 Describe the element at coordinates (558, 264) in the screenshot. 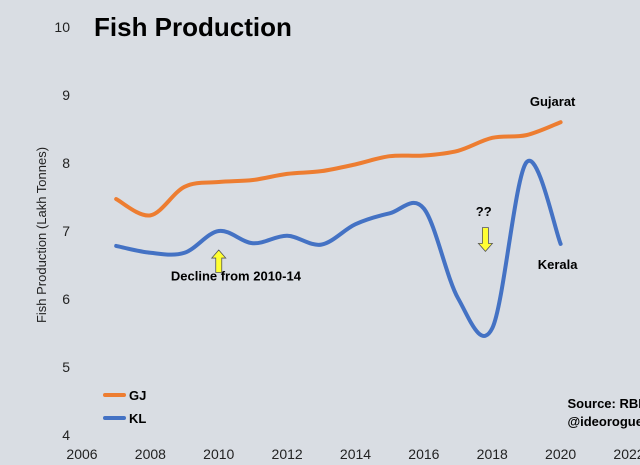

I see `series-end-label: Kerala` at that location.